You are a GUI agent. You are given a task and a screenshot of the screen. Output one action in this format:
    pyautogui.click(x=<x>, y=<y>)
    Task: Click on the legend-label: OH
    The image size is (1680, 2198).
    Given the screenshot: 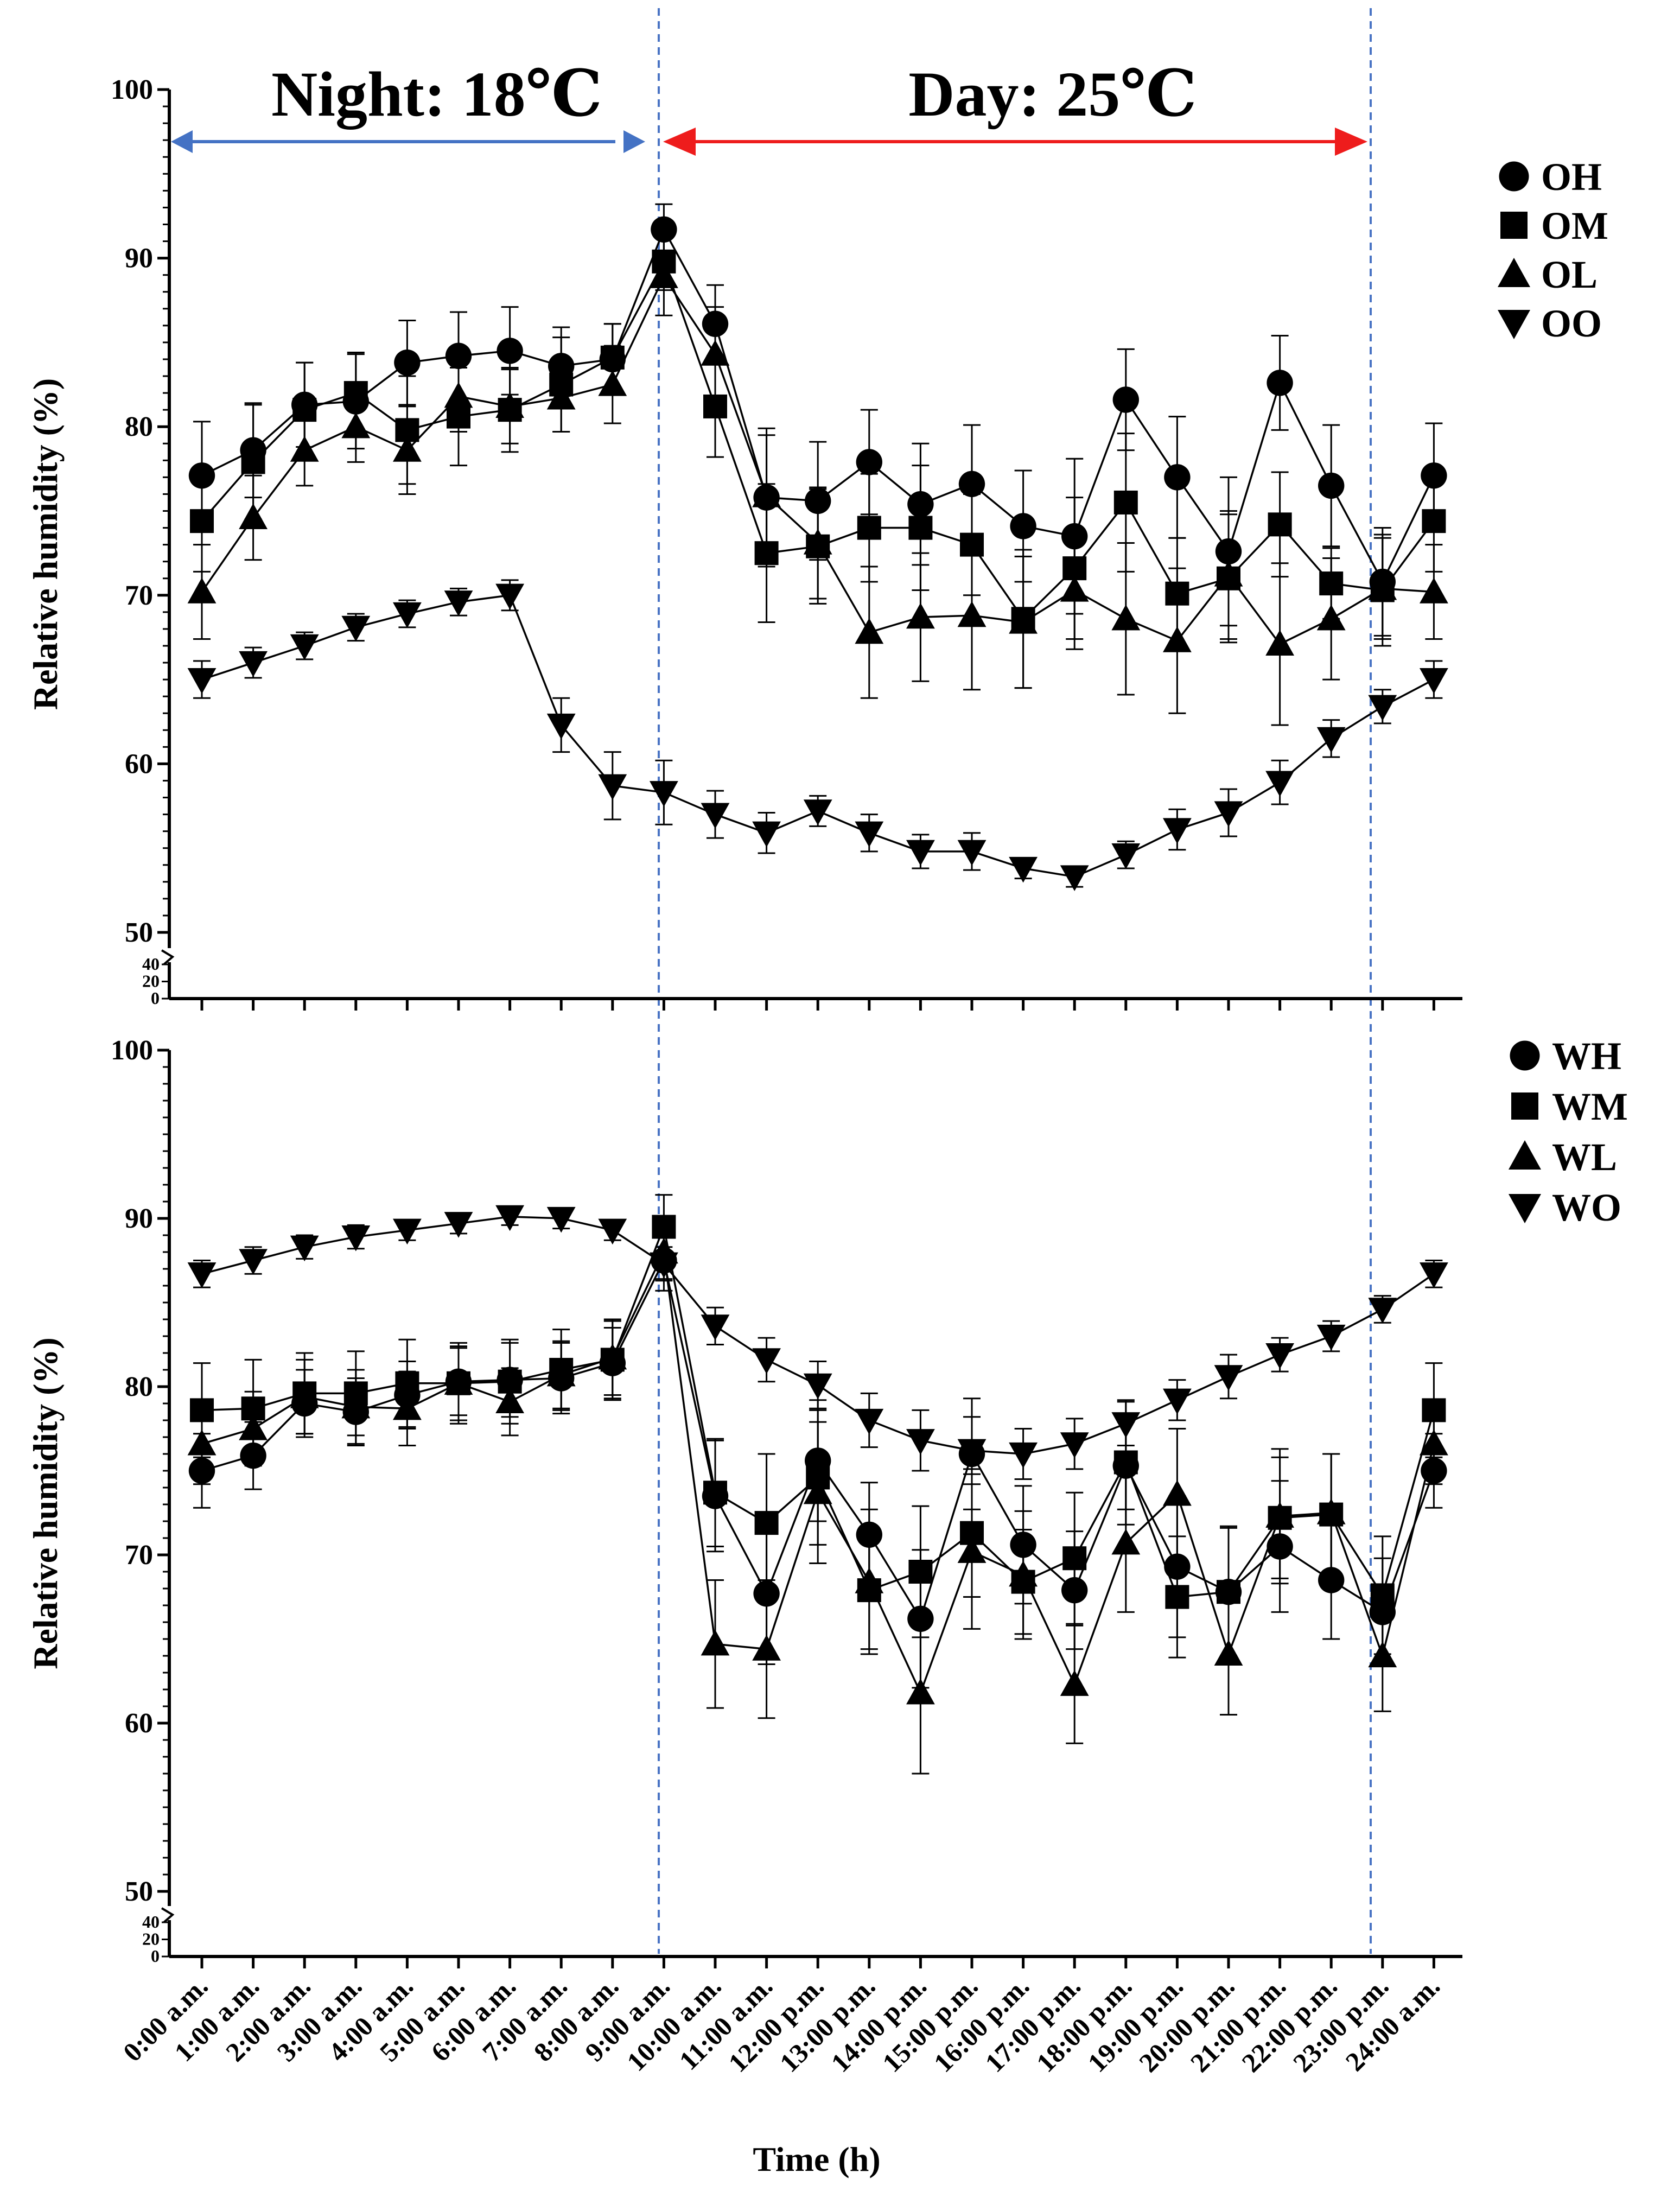 What is the action you would take?
    pyautogui.click(x=1571, y=177)
    